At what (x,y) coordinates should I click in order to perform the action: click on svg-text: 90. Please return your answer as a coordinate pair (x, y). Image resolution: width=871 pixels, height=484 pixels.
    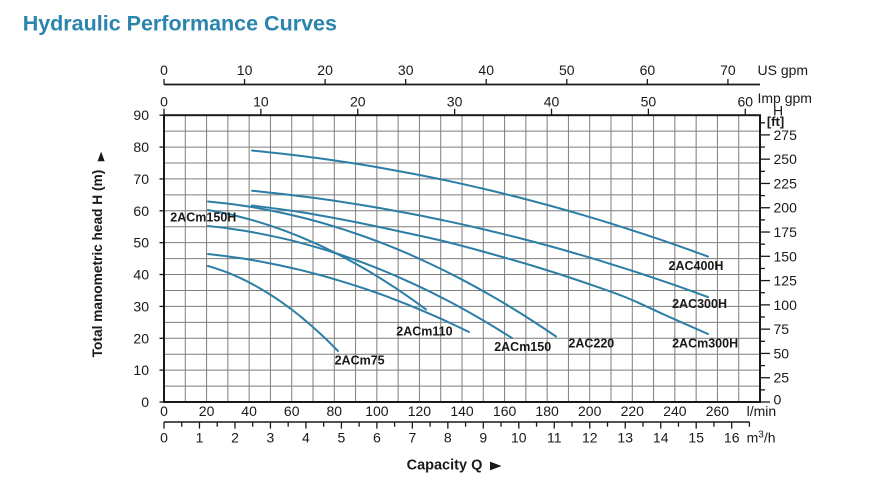
    Looking at the image, I should click on (141, 115).